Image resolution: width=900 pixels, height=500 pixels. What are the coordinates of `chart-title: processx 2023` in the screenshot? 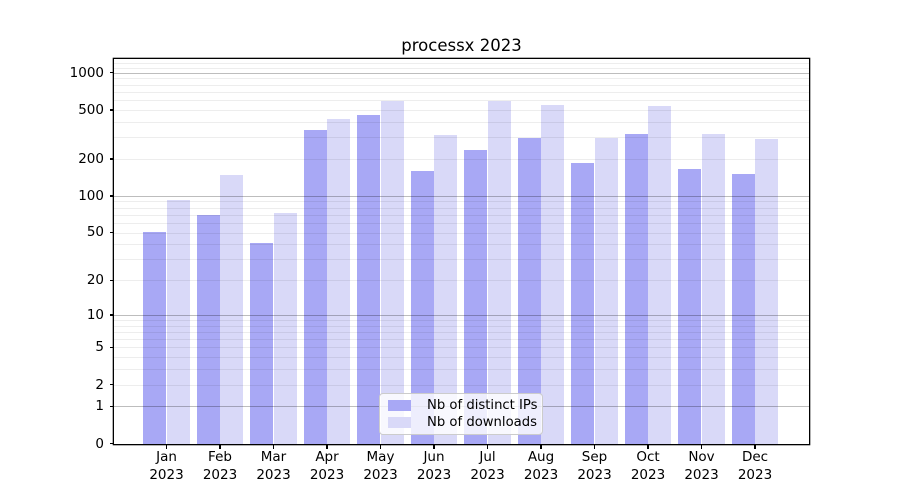 It's located at (461, 45).